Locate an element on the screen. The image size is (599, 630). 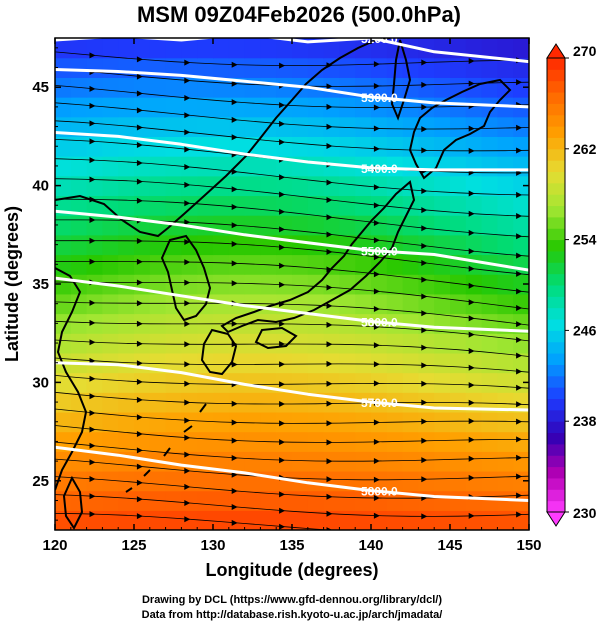
x-tick-label: 135 is located at coordinates (291, 545).